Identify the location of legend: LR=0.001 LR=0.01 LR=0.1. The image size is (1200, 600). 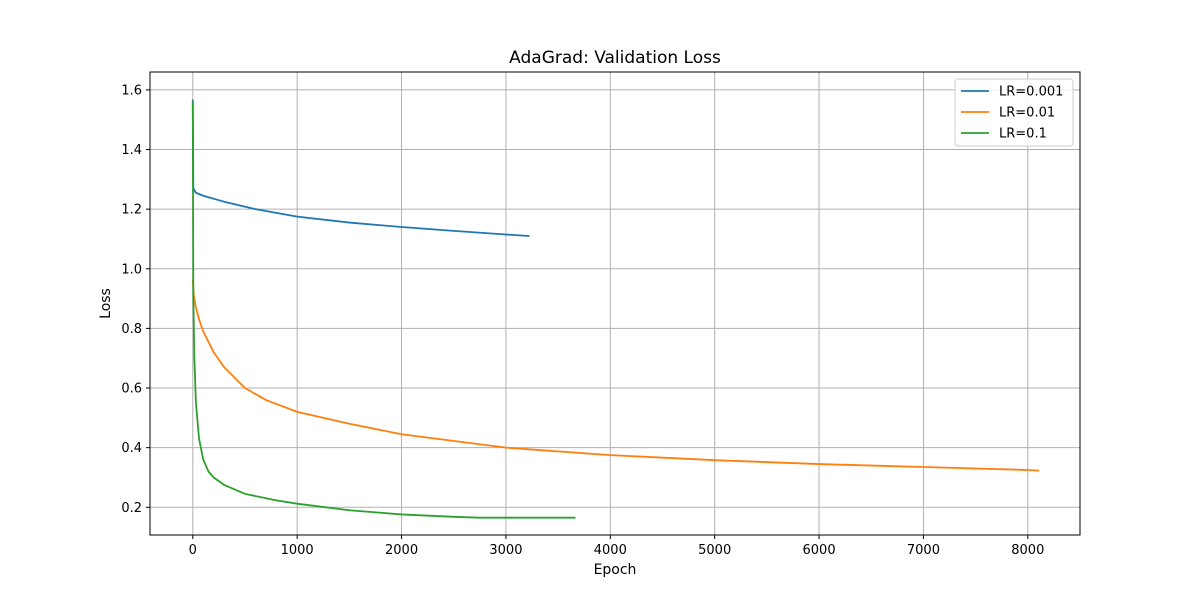
(1014, 112).